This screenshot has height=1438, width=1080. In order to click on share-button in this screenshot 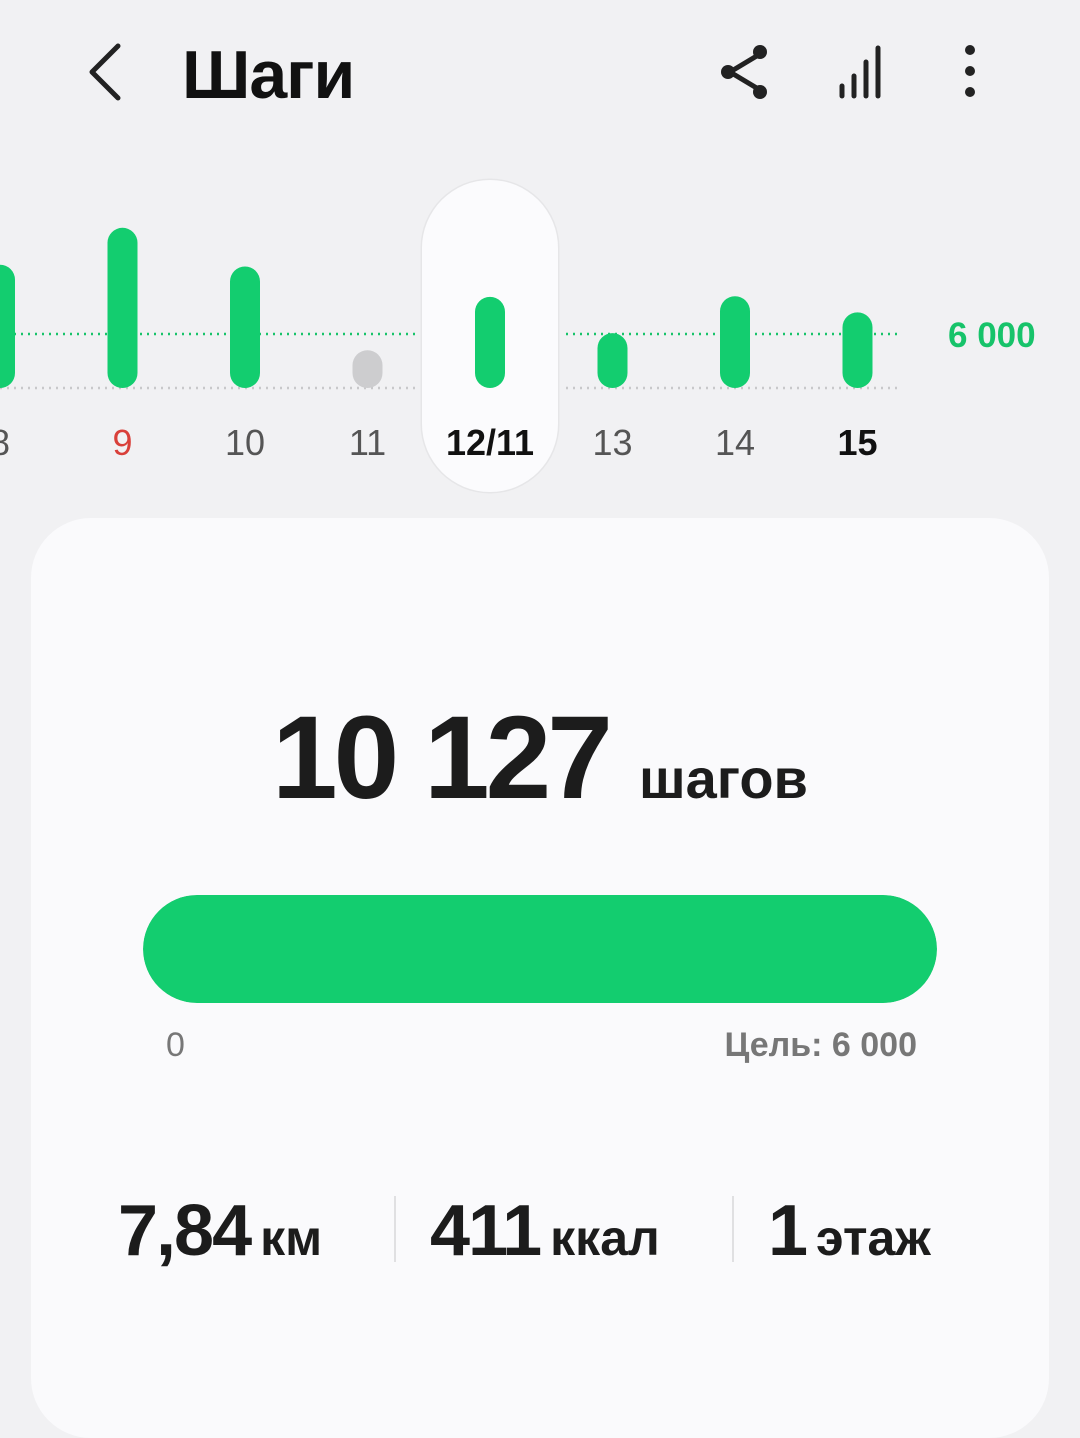, I will do `click(746, 72)`.